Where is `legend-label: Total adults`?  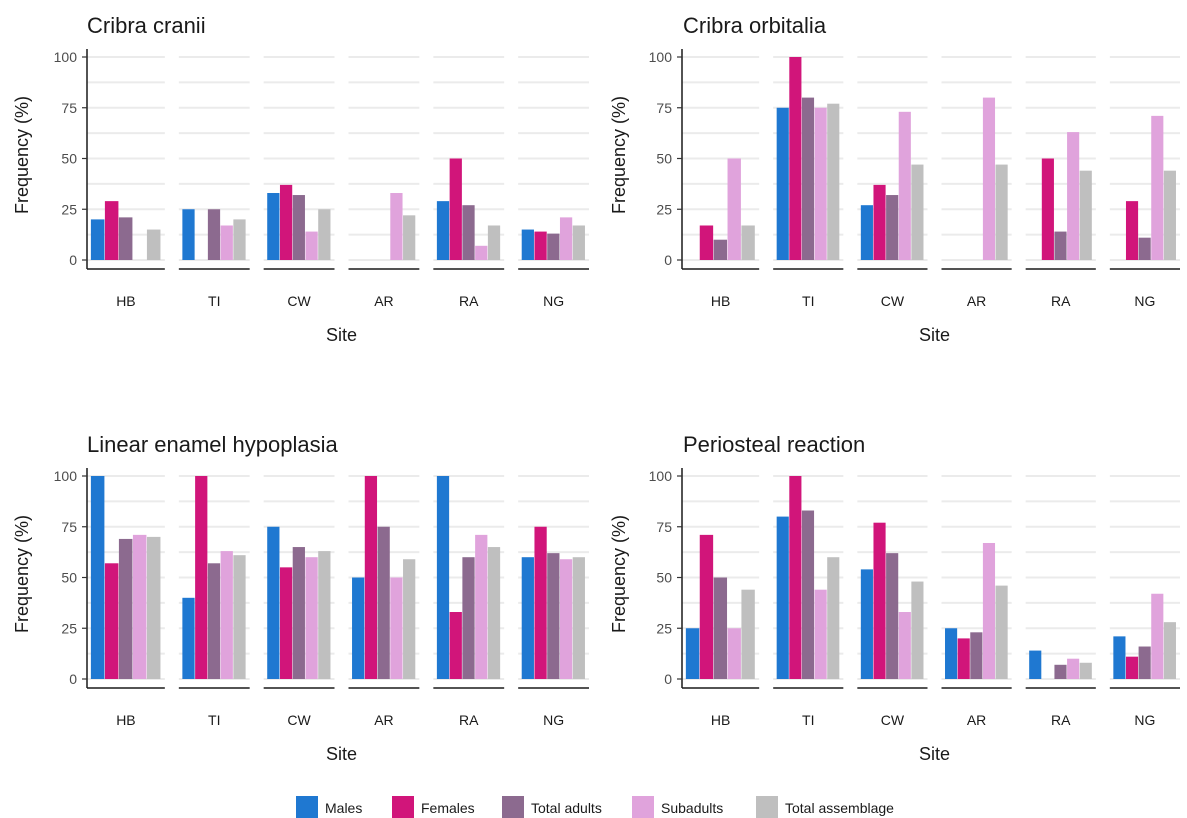 legend-label: Total adults is located at coordinates (566, 808).